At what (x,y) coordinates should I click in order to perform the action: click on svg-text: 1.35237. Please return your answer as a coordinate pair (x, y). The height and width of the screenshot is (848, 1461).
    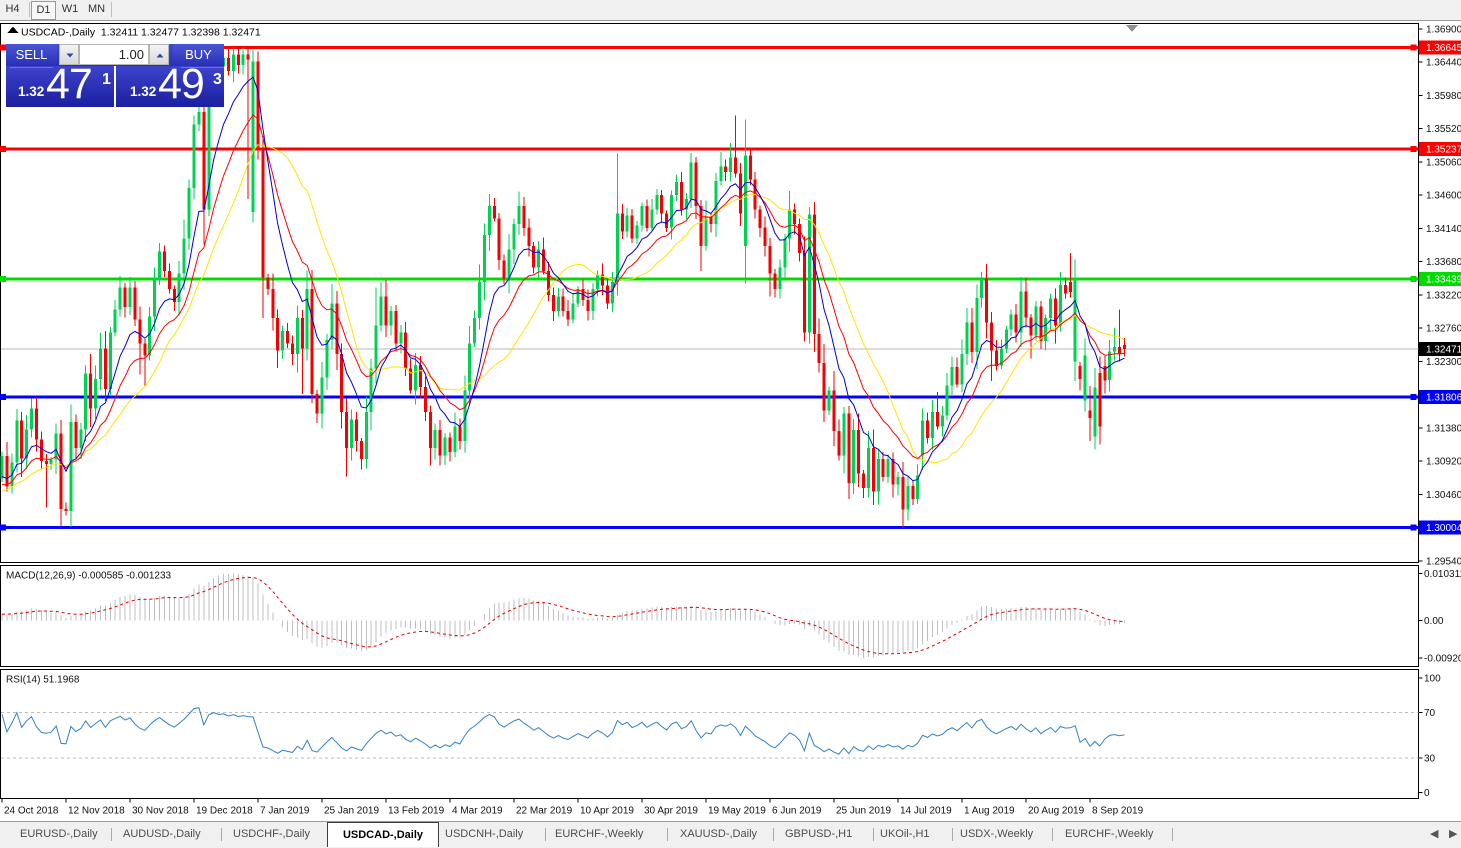
    Looking at the image, I should click on (1443, 150).